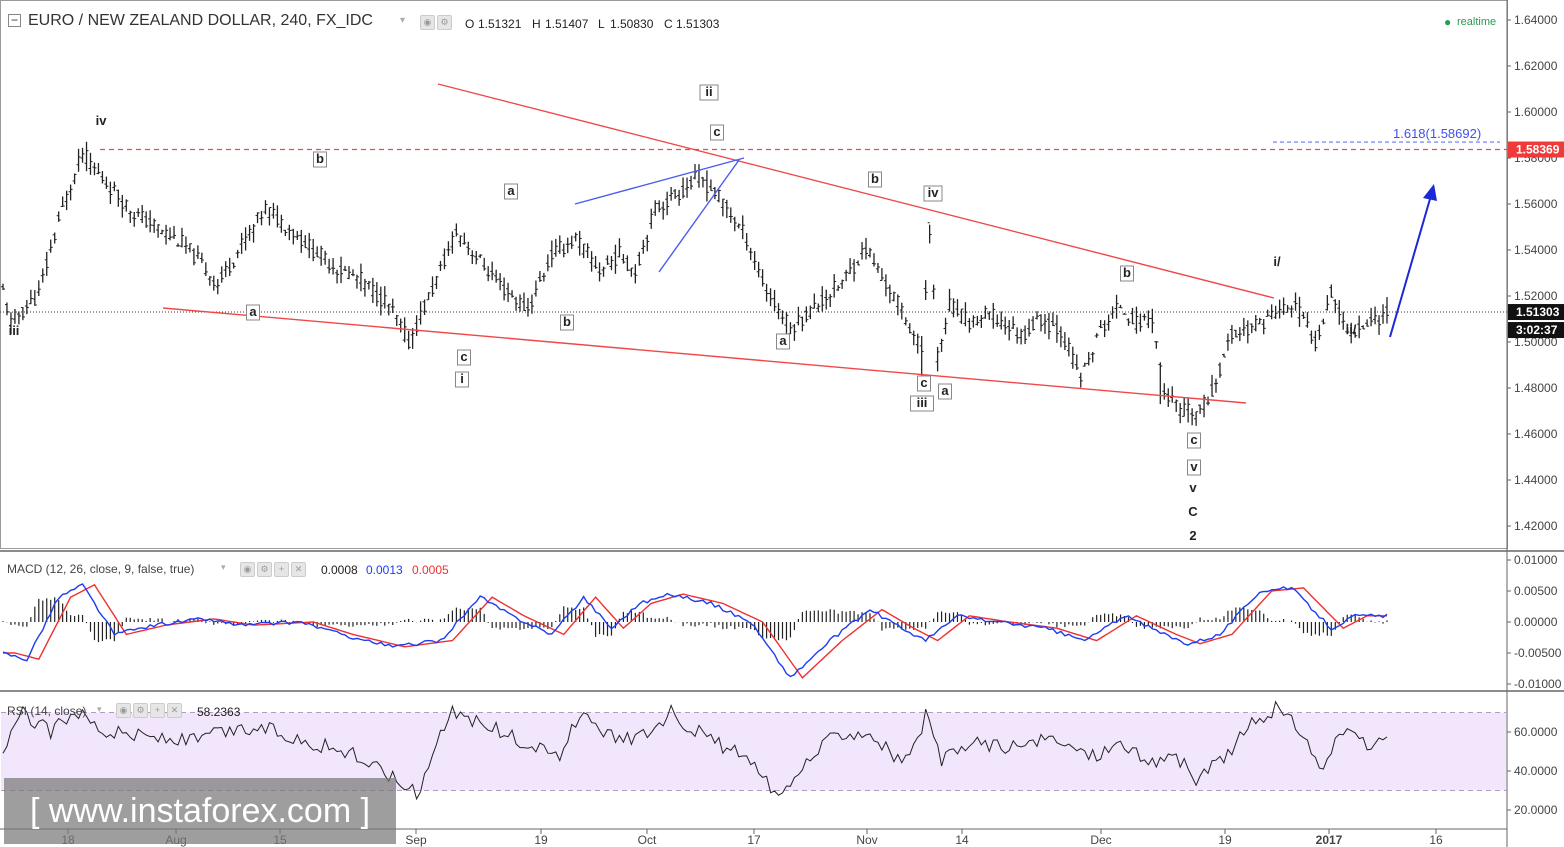 The height and width of the screenshot is (847, 1564). Describe the element at coordinates (856, 191) in the screenshot. I see `upper-trendline` at that location.